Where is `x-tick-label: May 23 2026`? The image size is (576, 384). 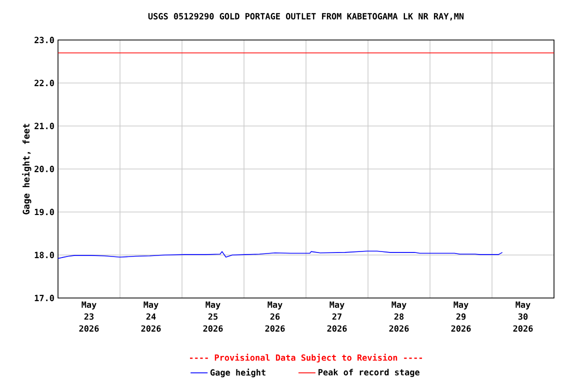
x-tick-label: May 23 2026 is located at coordinates (89, 317).